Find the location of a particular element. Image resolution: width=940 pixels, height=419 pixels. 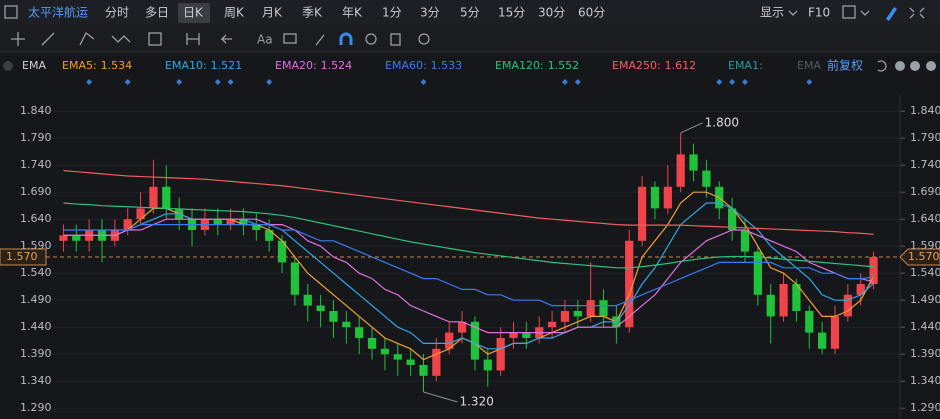

legend-entry: EMA is located at coordinates (809, 65).